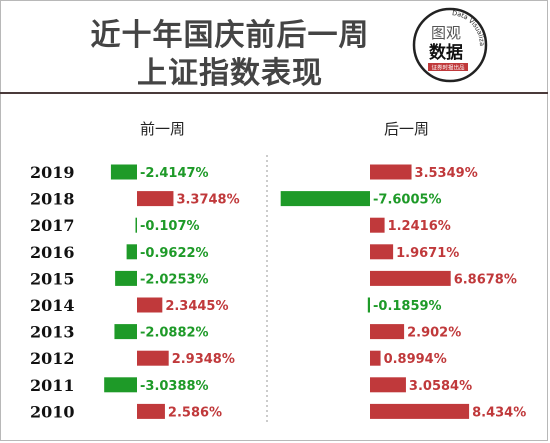 This screenshot has width=550, height=443. Describe the element at coordinates (52, 411) in the screenshot. I see `year-label: 2010` at that location.